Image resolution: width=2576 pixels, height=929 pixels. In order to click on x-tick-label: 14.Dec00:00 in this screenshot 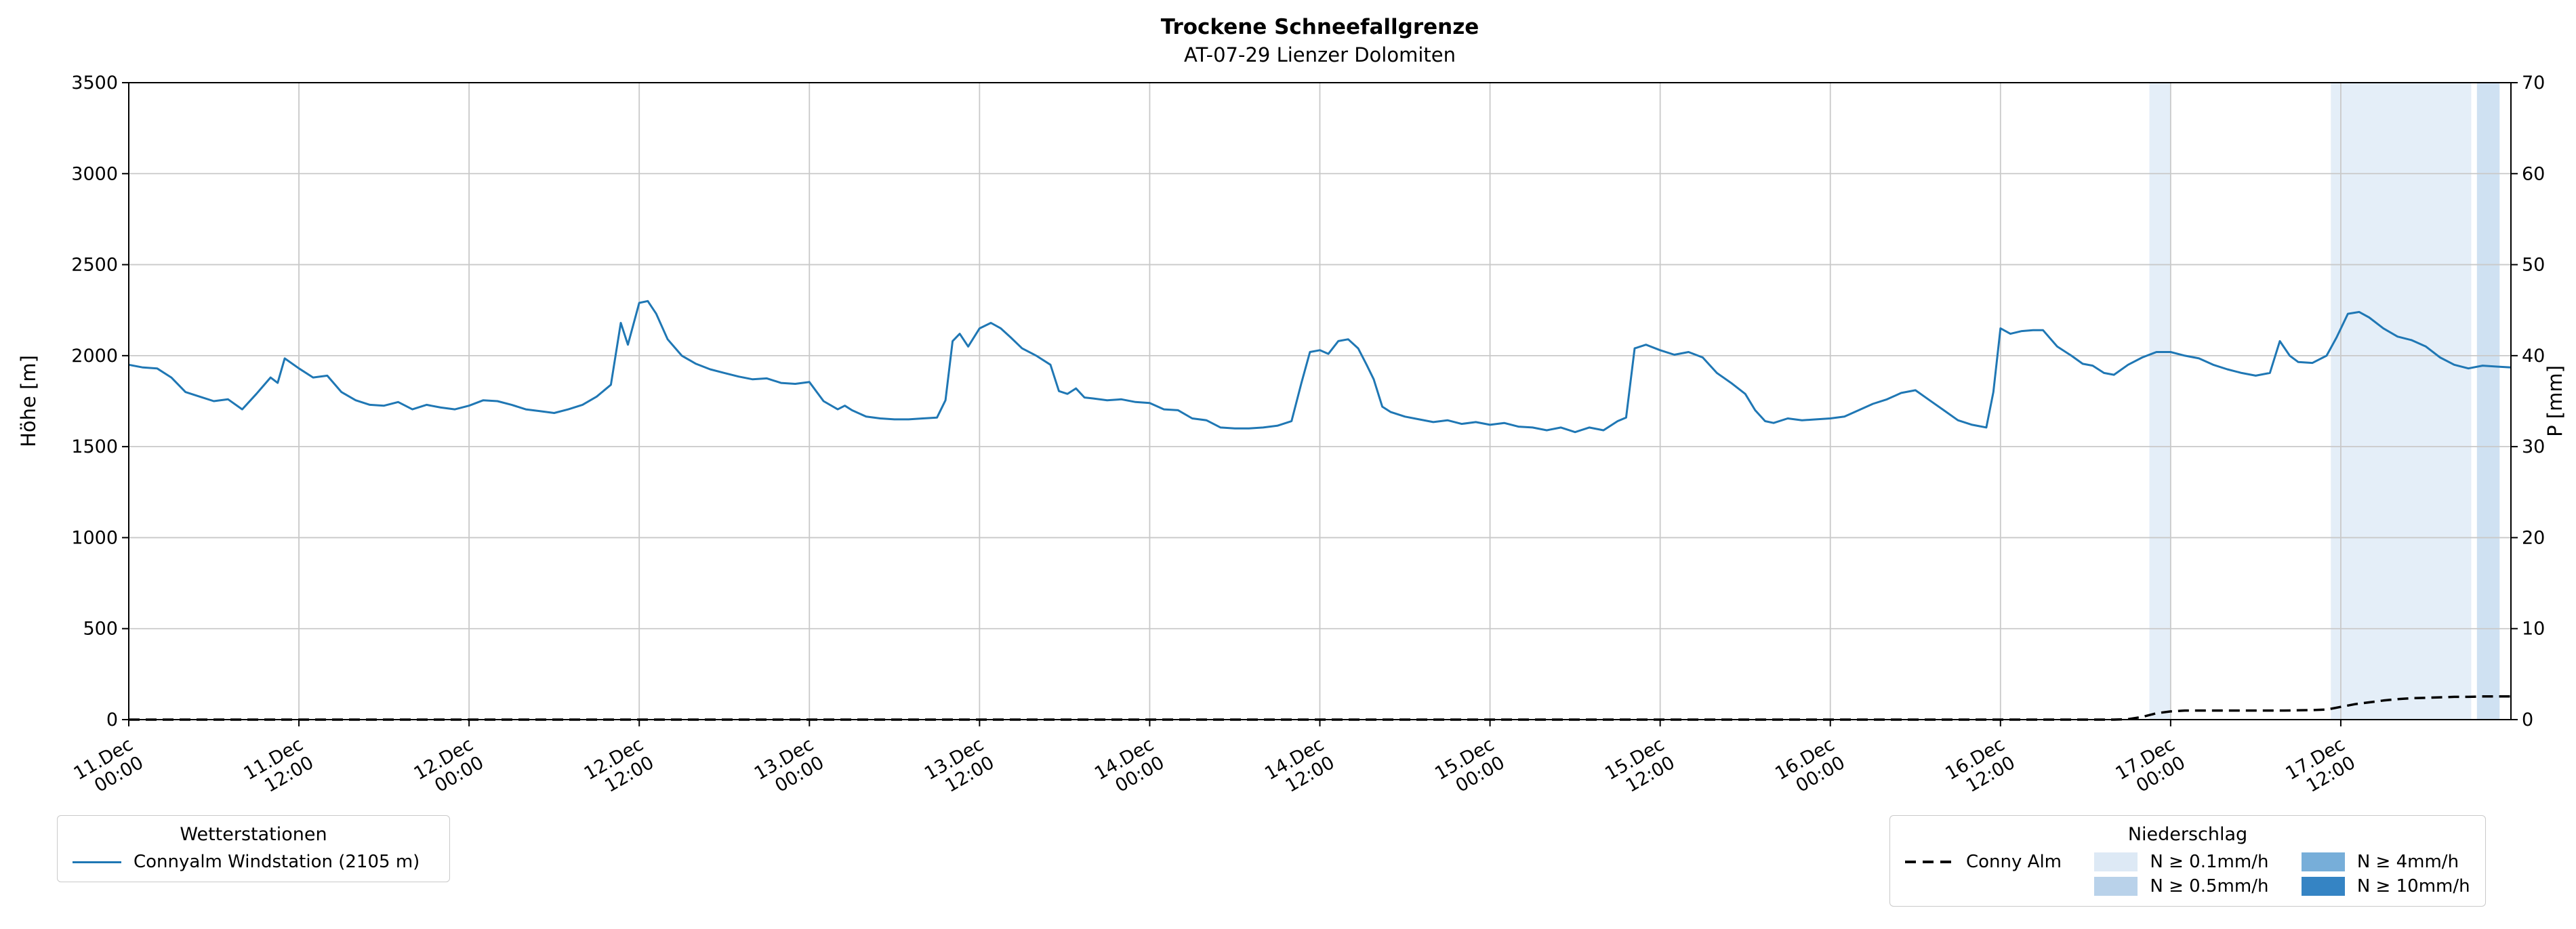, I will do `click(1130, 768)`.